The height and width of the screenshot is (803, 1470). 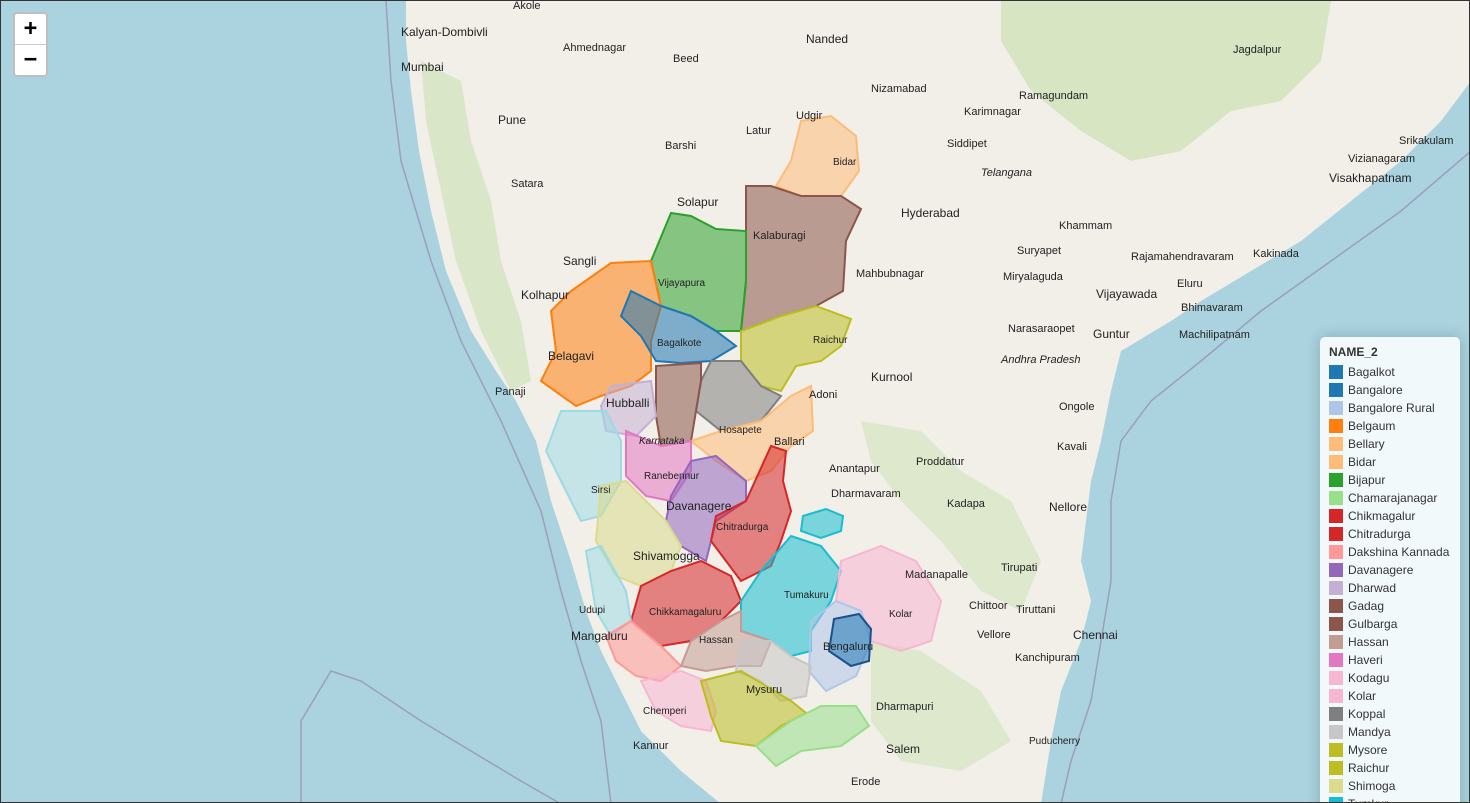 I want to click on label-nizamabad: Nizamabad, so click(x=899, y=89).